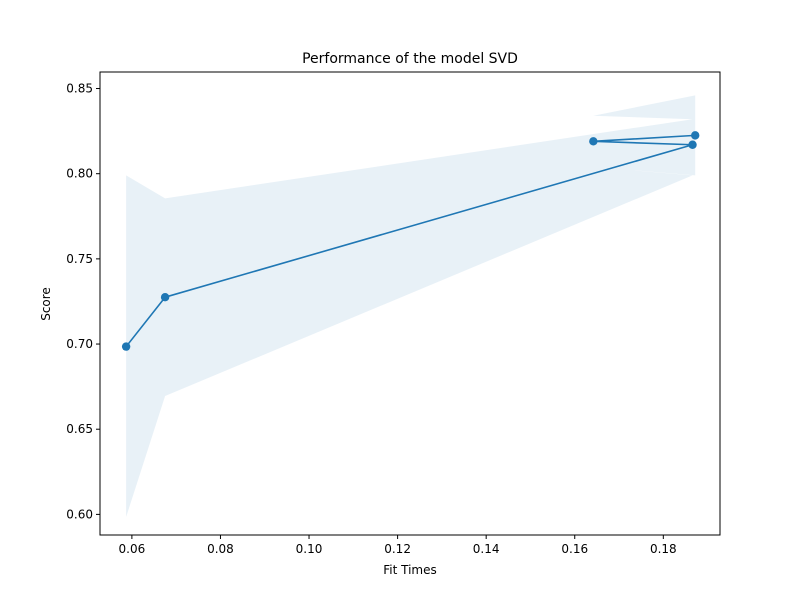 This screenshot has width=800, height=604. I want to click on y-tick-label: 0.60, so click(79, 514).